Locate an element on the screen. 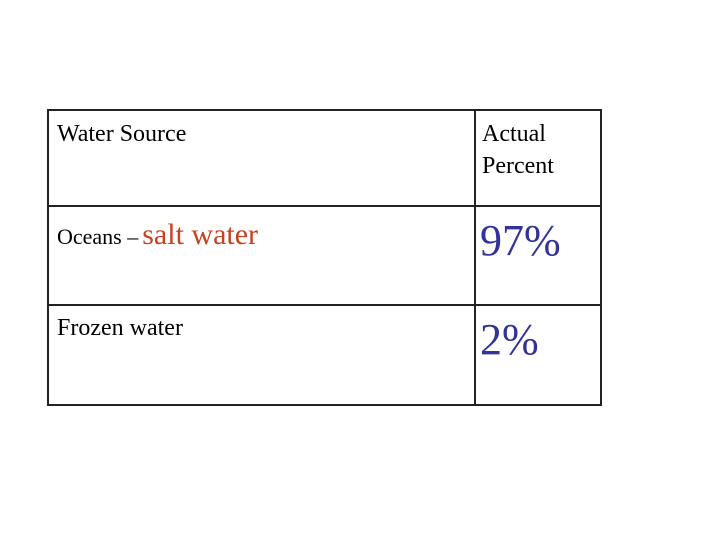 Image resolution: width=720 pixels, height=540 pixels. header-cell: Water Source is located at coordinates (122, 134).